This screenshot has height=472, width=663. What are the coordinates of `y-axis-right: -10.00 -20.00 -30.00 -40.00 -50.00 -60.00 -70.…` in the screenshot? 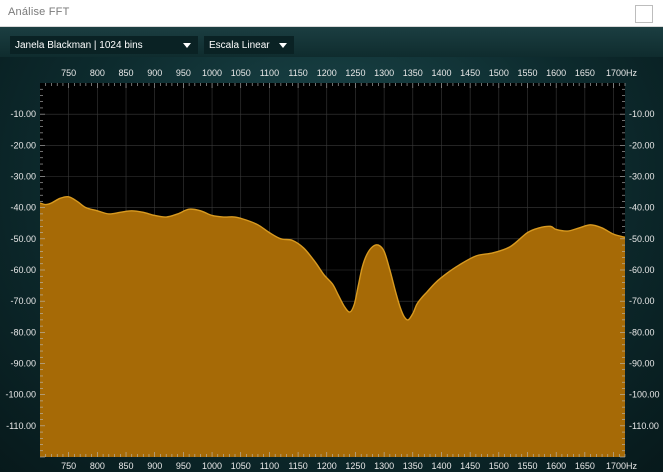 It's located at (640, 273).